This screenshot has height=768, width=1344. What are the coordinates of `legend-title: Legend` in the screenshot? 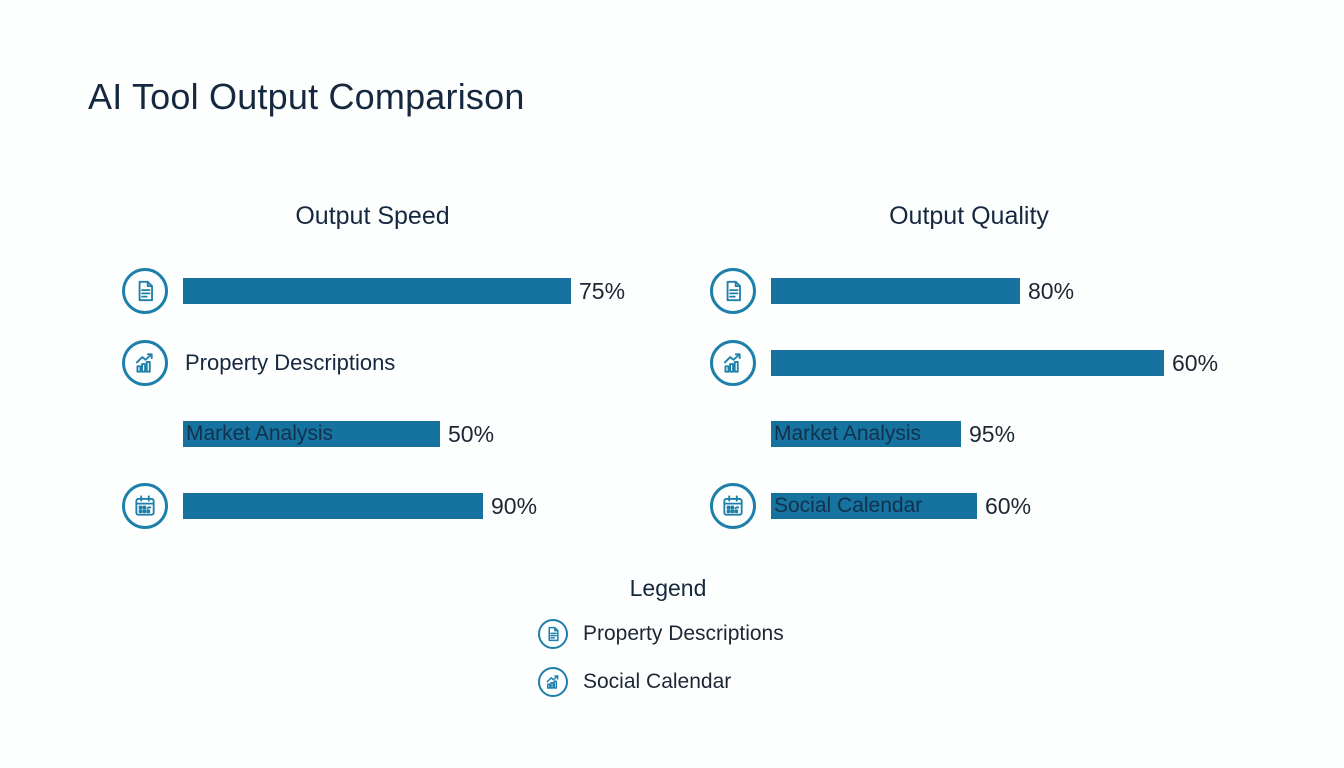 It's located at (668, 588).